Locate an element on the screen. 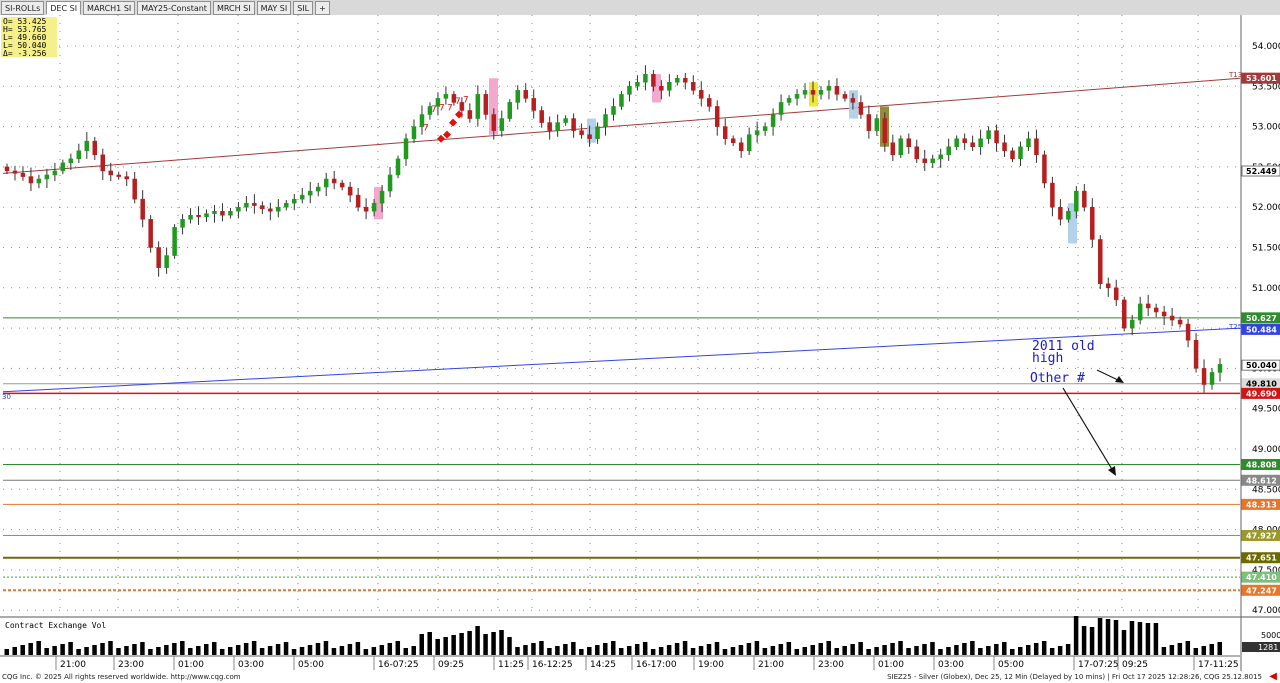 The height and width of the screenshot is (683, 1280). price-tick-label: 49.500 is located at coordinates (1266, 410).